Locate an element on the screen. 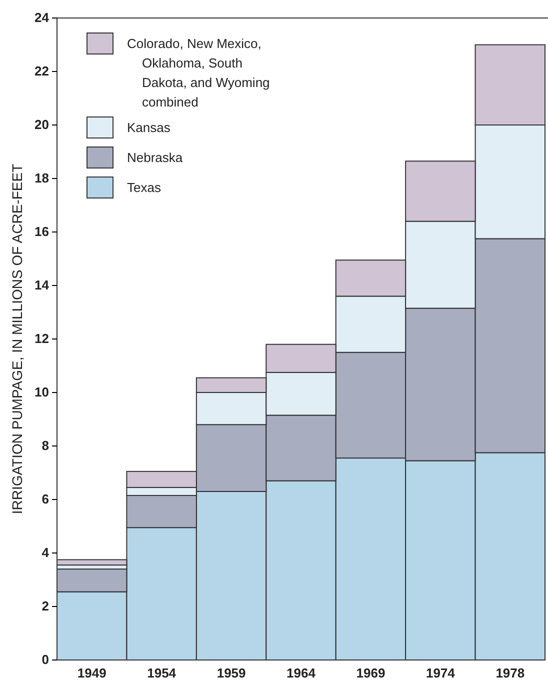 This screenshot has width=548, height=684. y-tick-label: 14 is located at coordinates (42, 285).